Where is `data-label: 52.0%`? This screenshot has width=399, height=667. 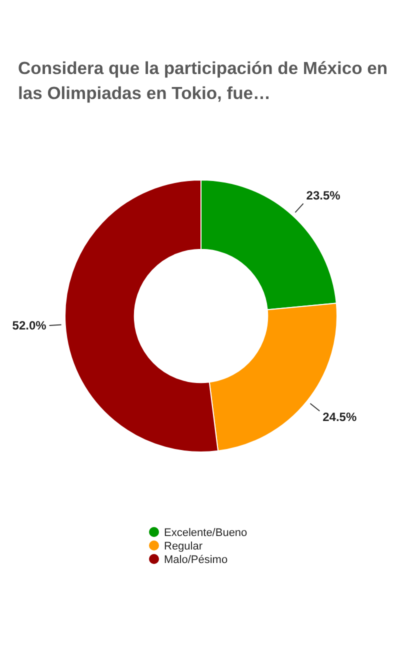
data-label: 52.0% is located at coordinates (29, 325).